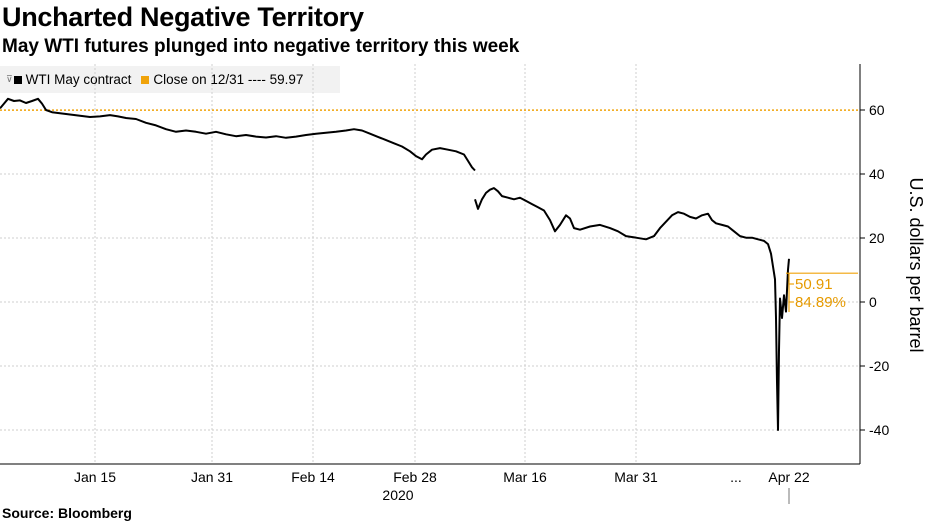  What do you see at coordinates (879, 366) in the screenshot?
I see `y-tick-label: -20` at bounding box center [879, 366].